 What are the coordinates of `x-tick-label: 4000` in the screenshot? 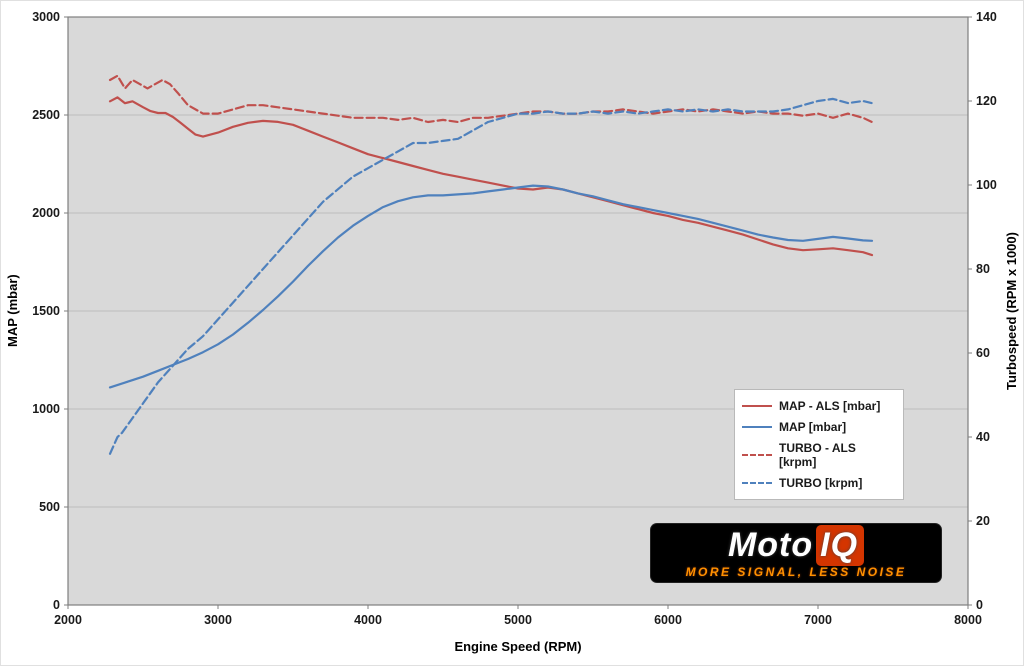 It's located at (368, 620).